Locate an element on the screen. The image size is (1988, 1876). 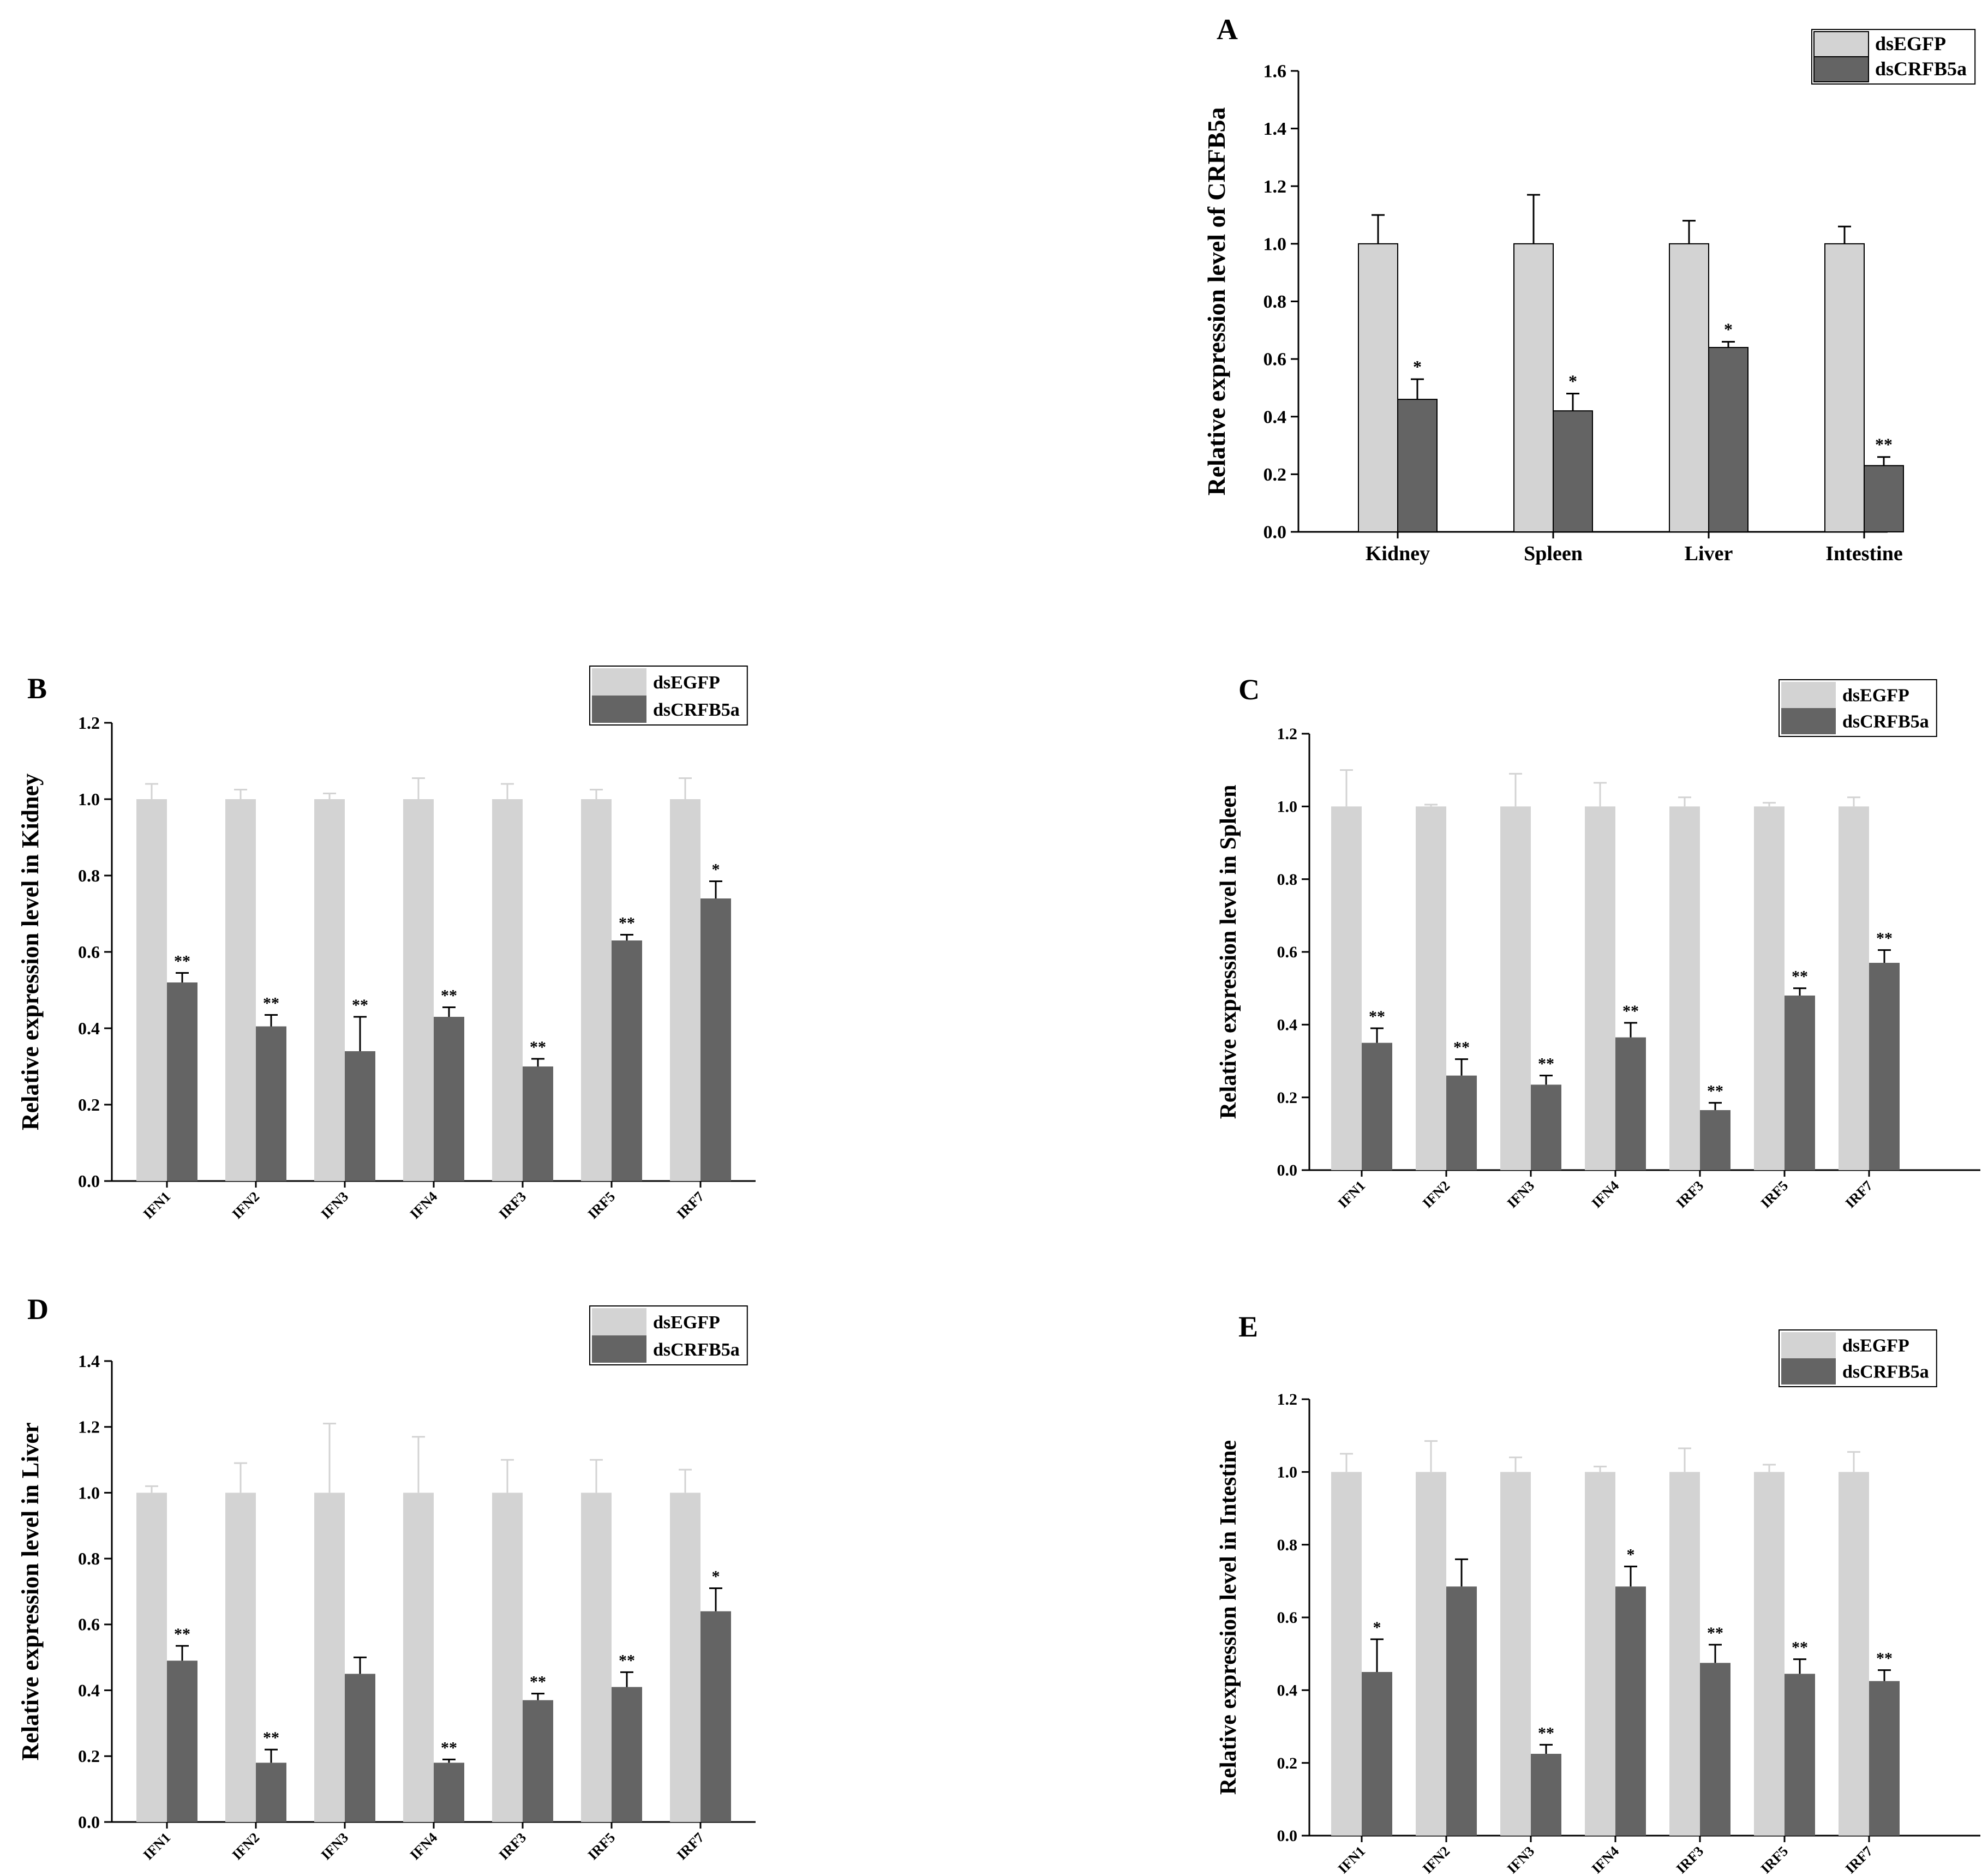
x-tick-label: Kidney is located at coordinates (1398, 553).